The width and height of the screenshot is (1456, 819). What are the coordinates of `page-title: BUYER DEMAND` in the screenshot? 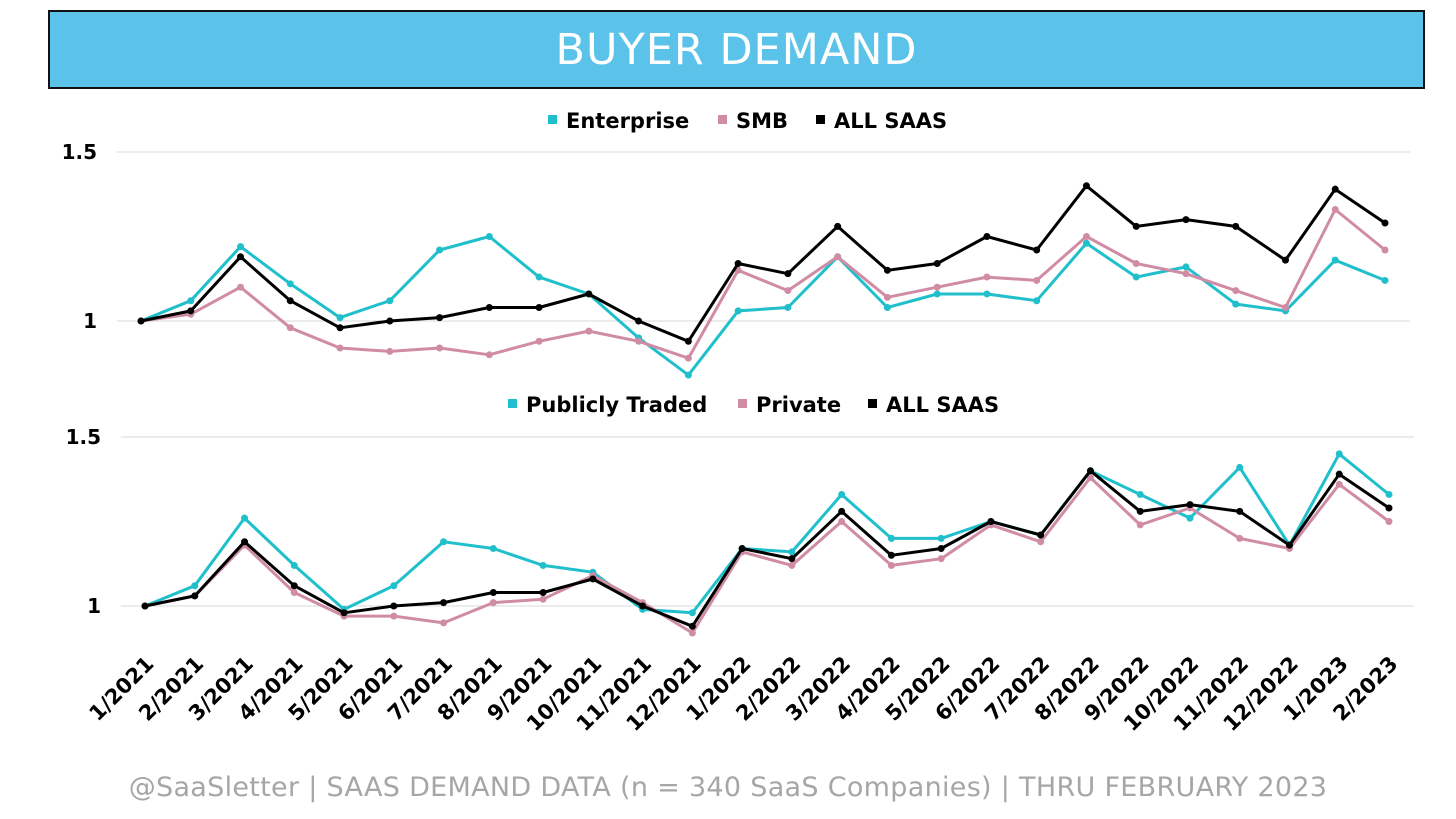 It's located at (736, 49).